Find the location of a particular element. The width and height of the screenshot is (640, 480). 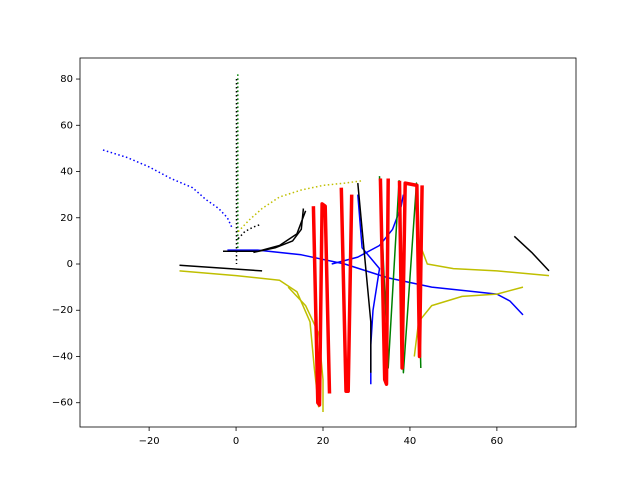

y-tick-label: 0 is located at coordinates (70, 264).